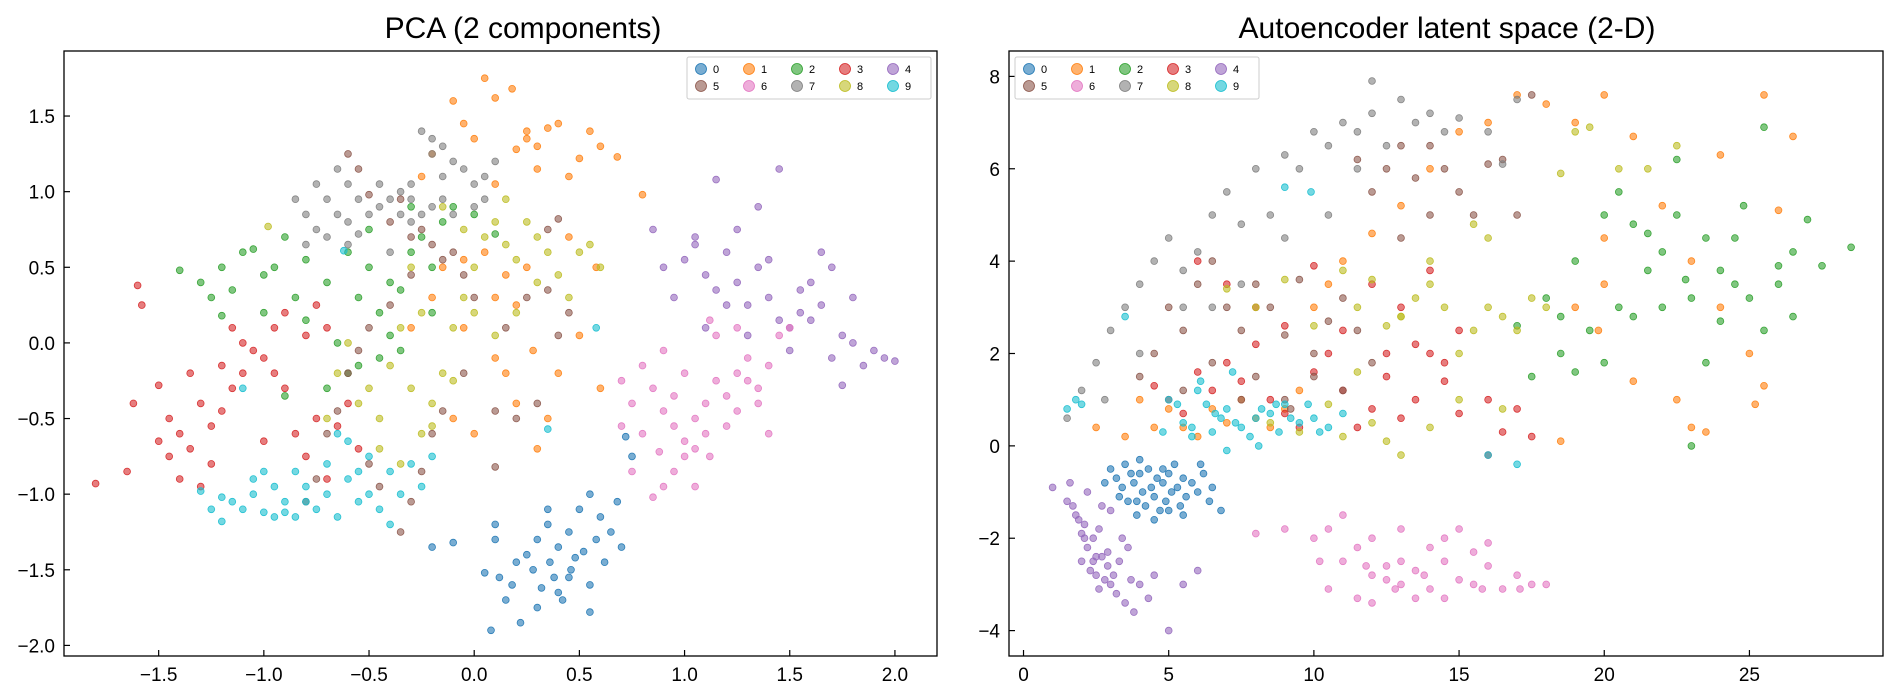 This screenshot has width=1899, height=699. Describe the element at coordinates (1168, 675) in the screenshot. I see `x-tick-label-1: 5` at that location.